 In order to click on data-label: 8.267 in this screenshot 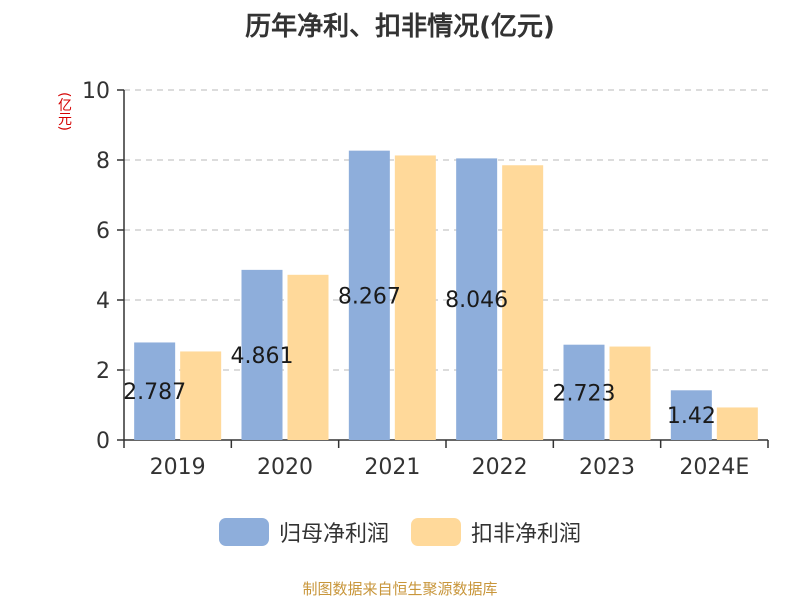, I will do `click(369, 296)`.